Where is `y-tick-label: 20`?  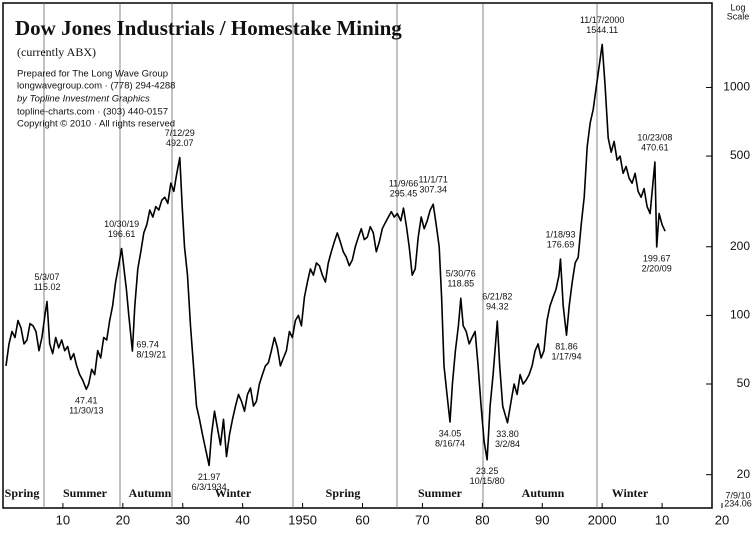
y-tick-label: 20 is located at coordinates (744, 474).